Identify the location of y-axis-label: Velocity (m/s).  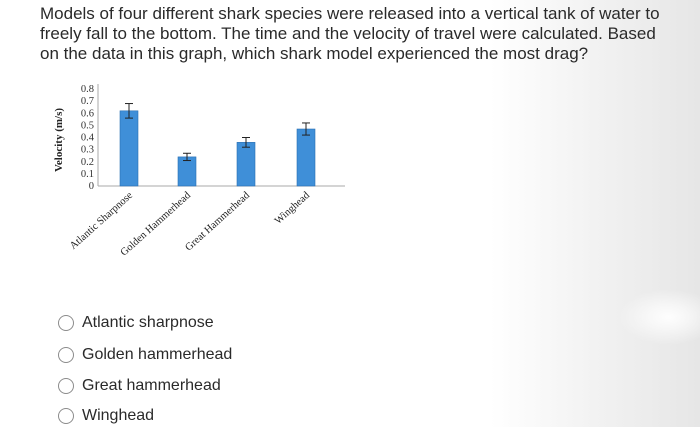
(59, 140).